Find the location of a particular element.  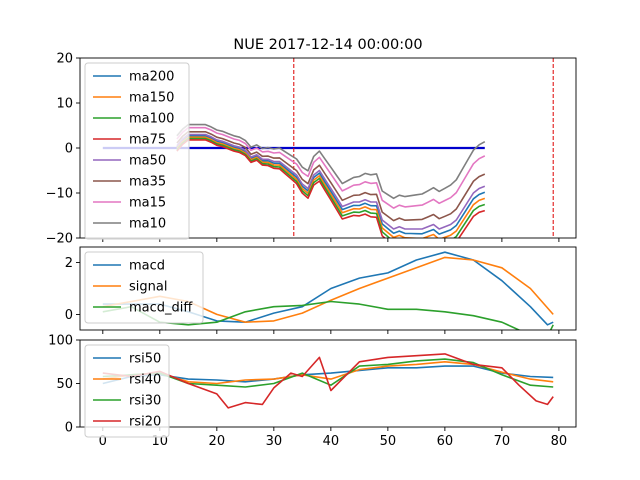

series-line-ma50 is located at coordinates (331, 181).